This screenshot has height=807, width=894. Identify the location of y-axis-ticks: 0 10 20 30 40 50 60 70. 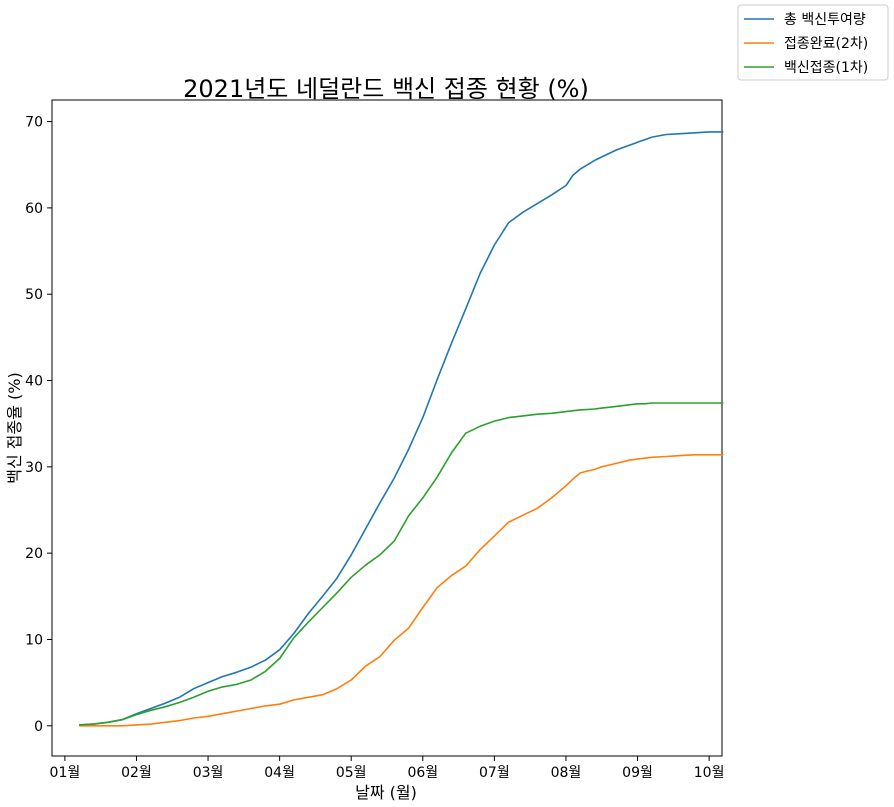
(38, 425).